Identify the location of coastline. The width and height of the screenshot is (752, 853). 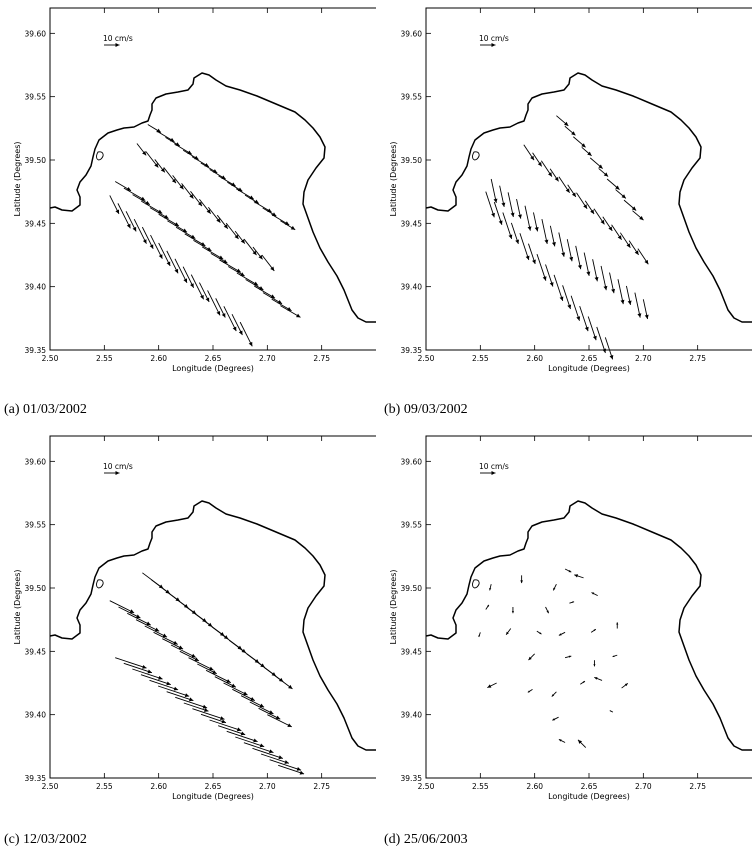
(588, 625).